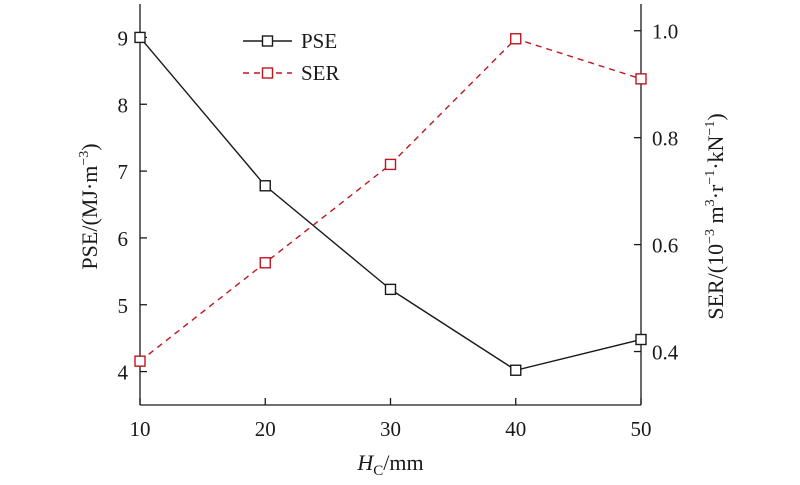  Describe the element at coordinates (123, 373) in the screenshot. I see `left-y-tick-label: 4` at that location.